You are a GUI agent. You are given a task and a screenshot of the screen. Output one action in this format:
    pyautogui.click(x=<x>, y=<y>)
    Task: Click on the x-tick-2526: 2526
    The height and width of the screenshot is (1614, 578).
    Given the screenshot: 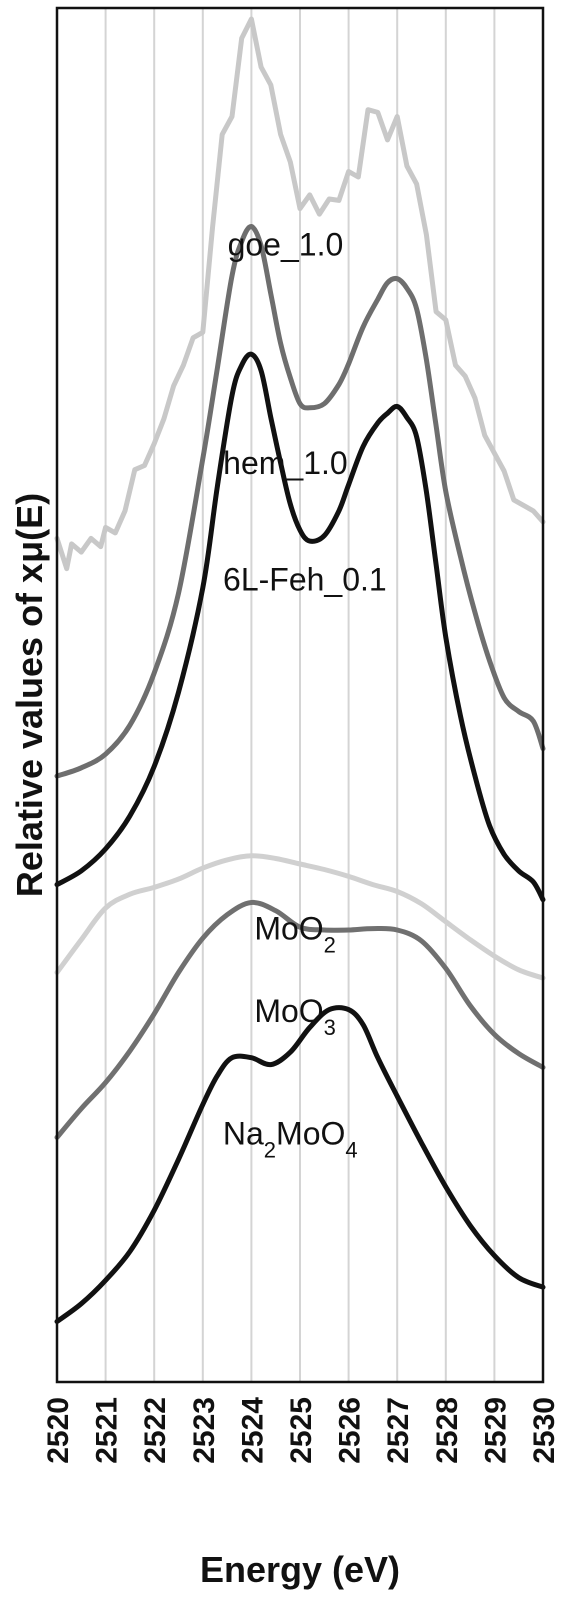 What is the action you would take?
    pyautogui.click(x=350, y=1430)
    